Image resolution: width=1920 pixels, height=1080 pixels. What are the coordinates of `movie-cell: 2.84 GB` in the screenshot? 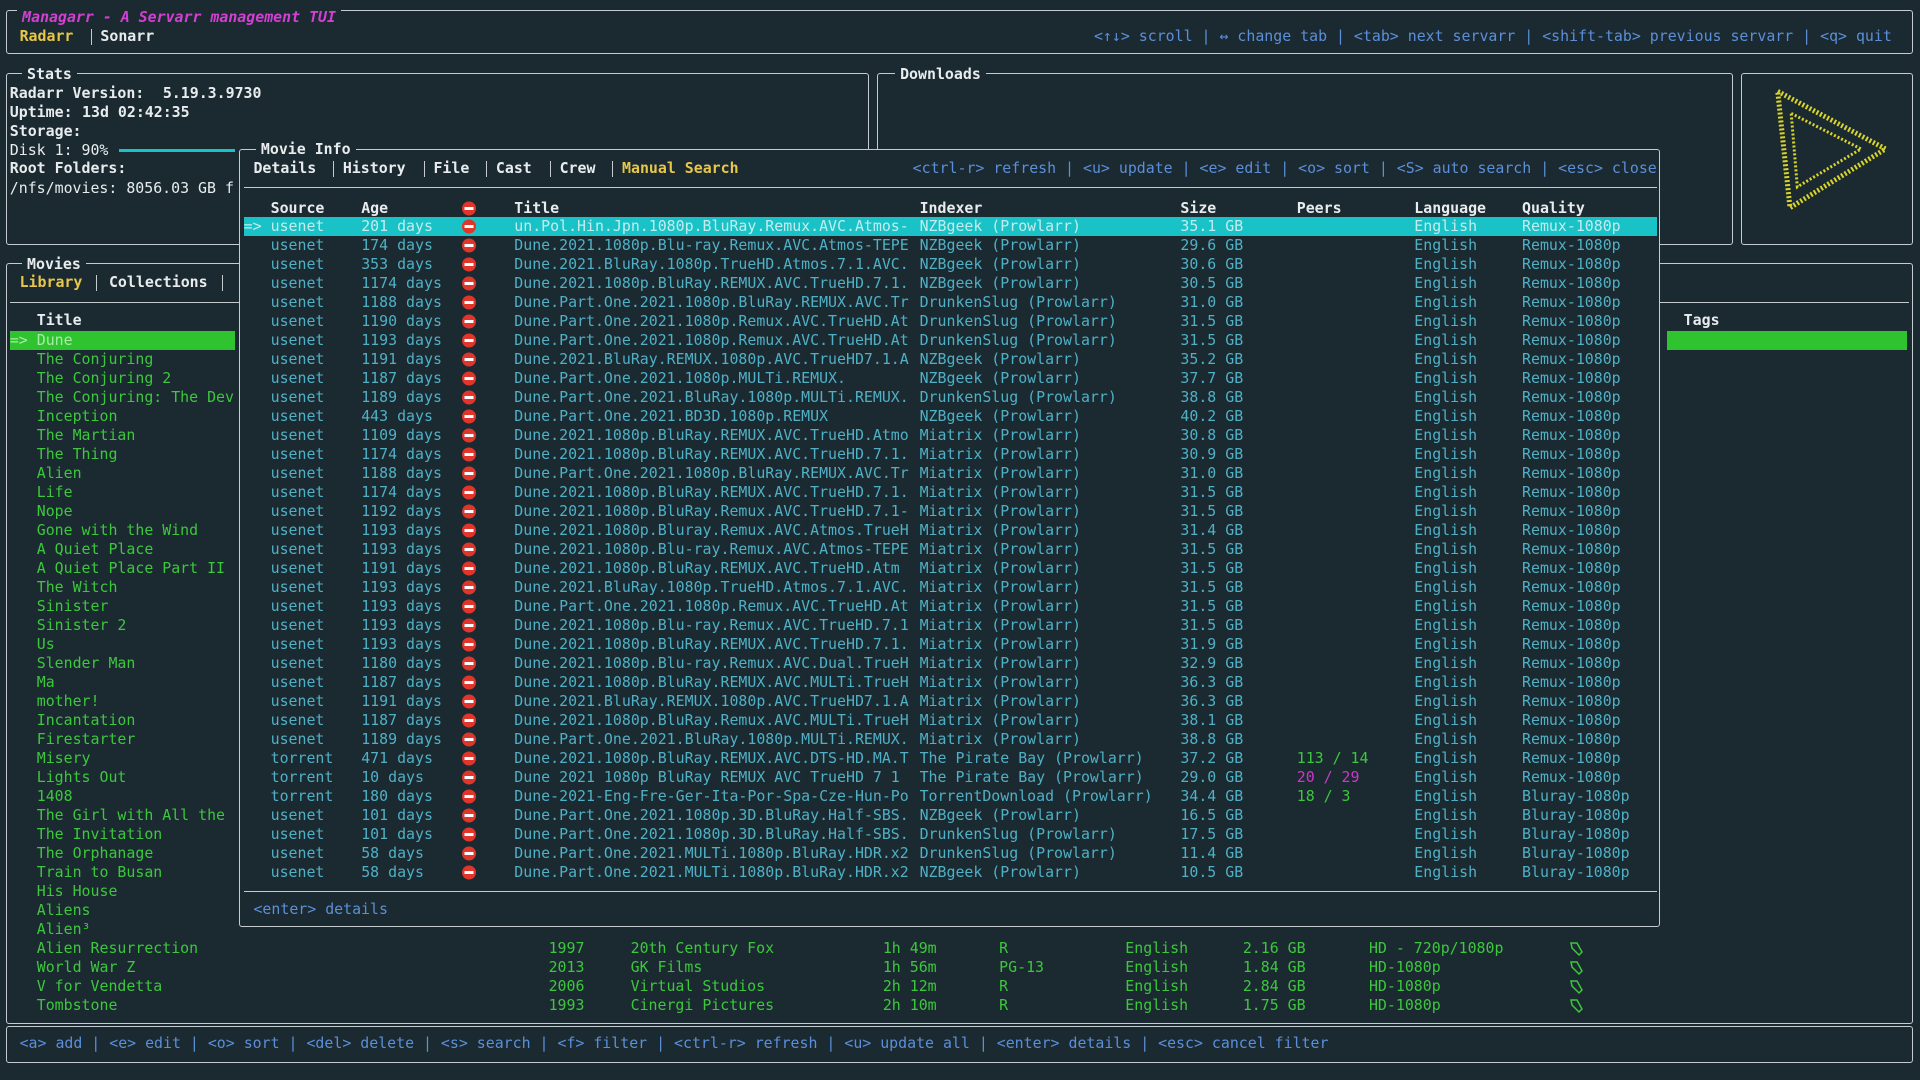 It's located at (1274, 985).